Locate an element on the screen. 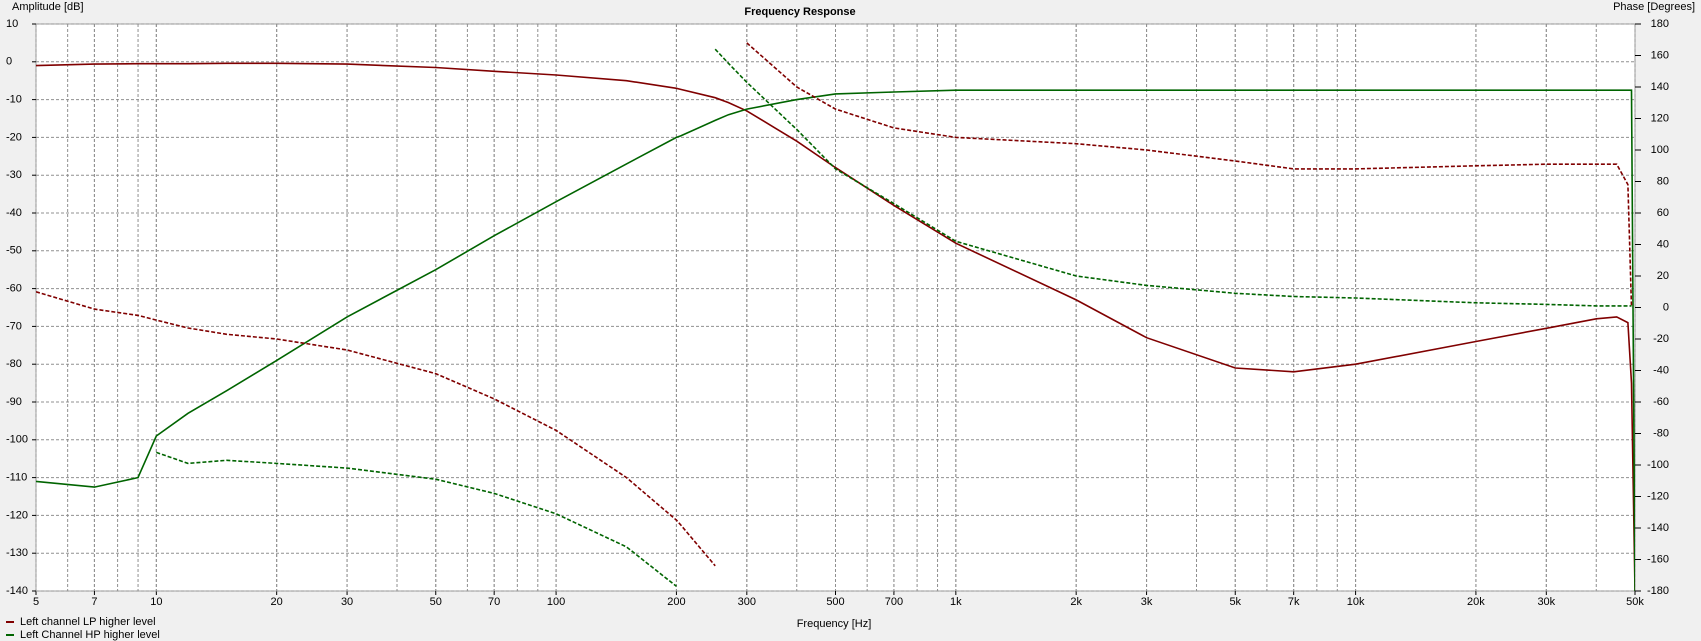 This screenshot has width=1701, height=641. y-tick-label: -70 is located at coordinates (14, 326).